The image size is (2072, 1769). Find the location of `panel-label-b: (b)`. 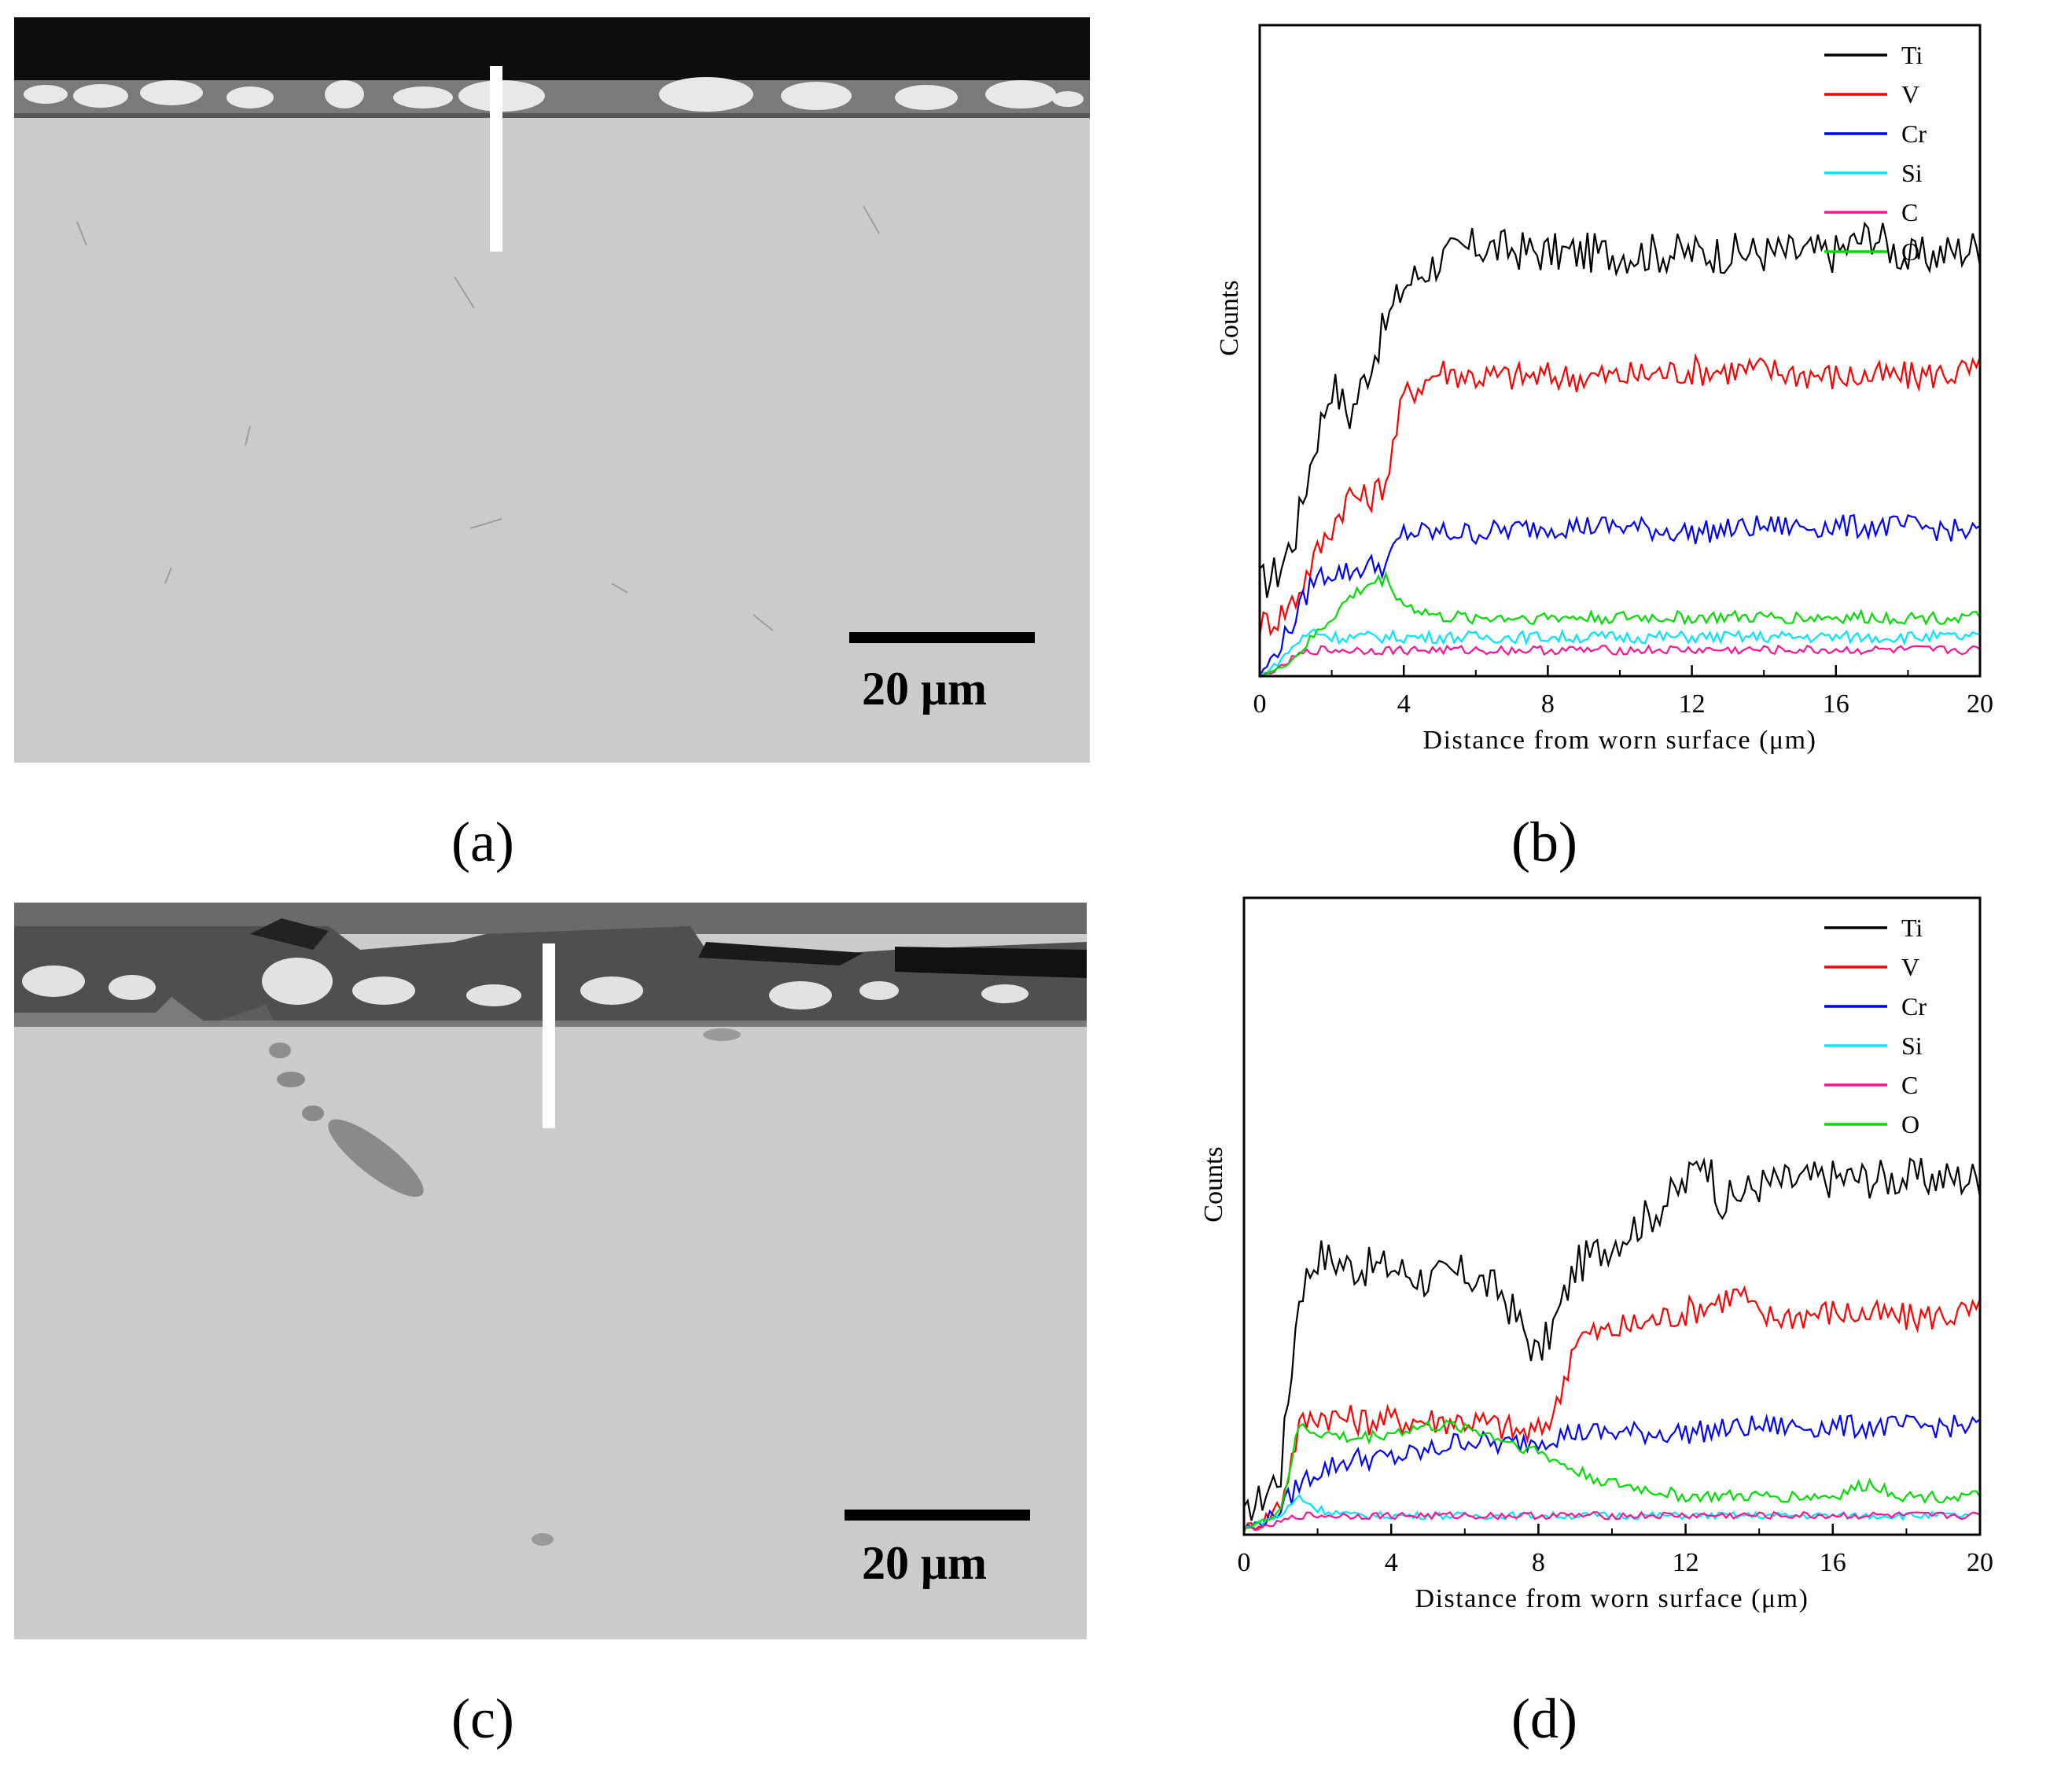

panel-label-b: (b) is located at coordinates (1544, 842).